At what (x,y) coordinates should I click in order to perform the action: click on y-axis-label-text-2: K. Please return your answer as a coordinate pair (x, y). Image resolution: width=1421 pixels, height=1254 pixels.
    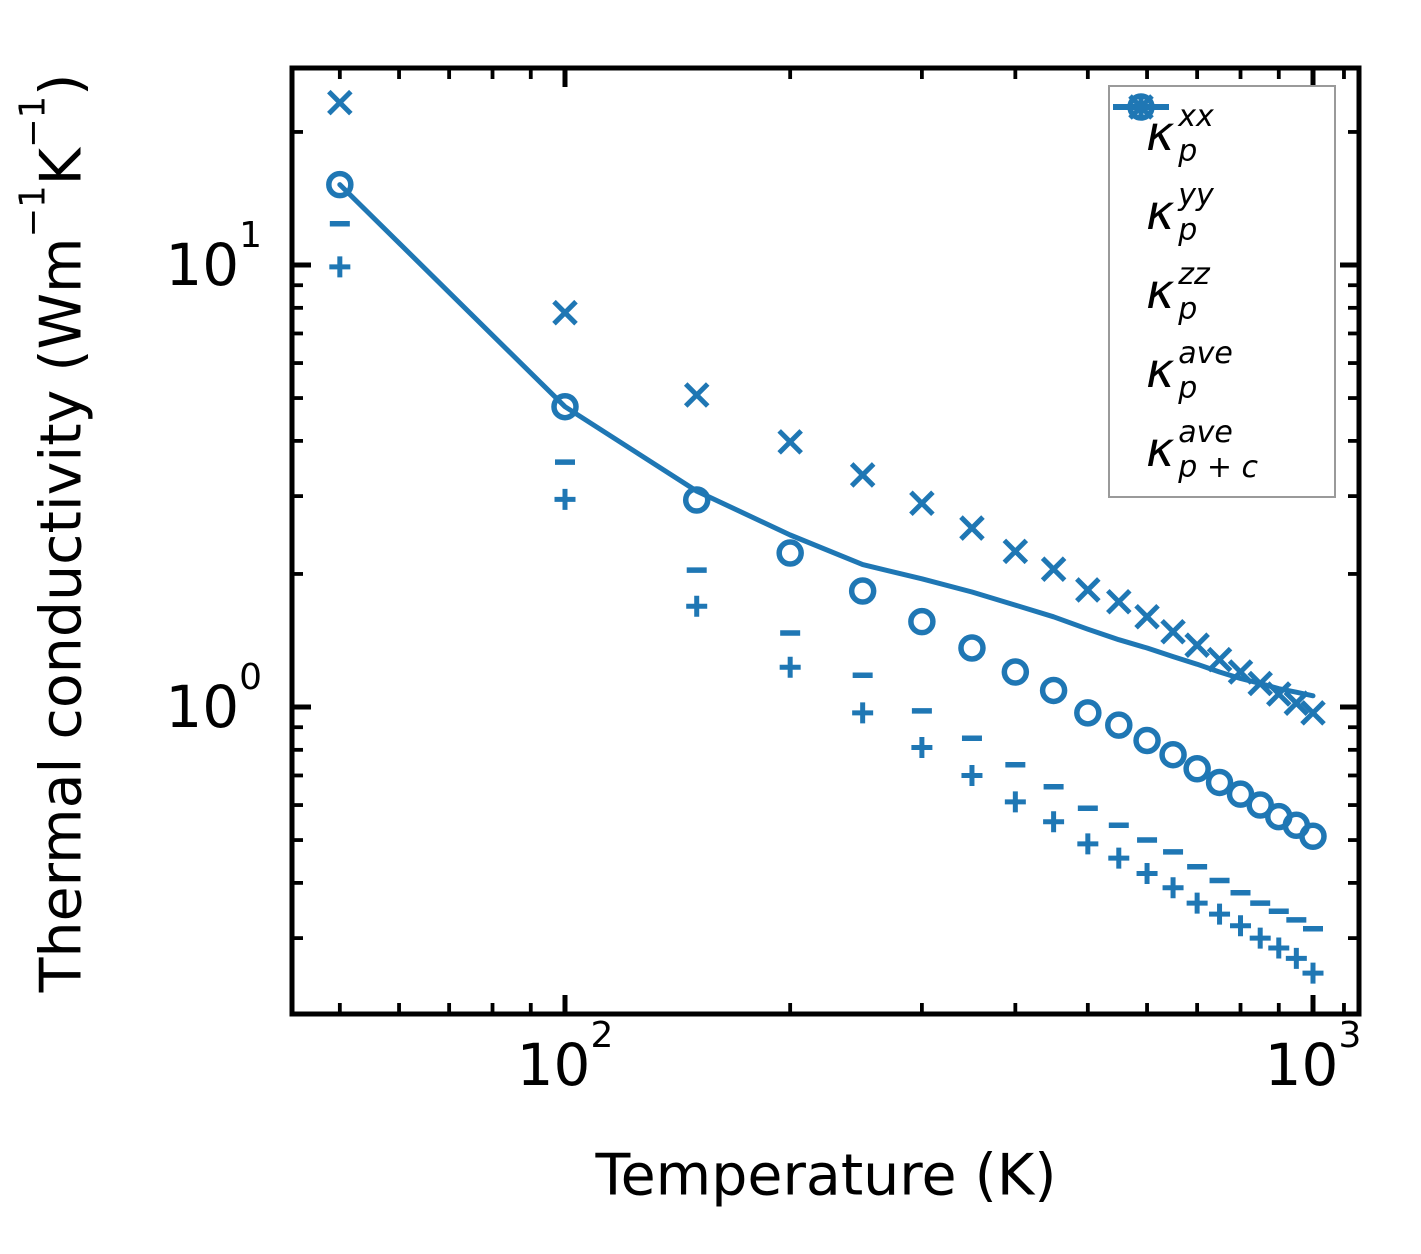
    Looking at the image, I should click on (61, 166).